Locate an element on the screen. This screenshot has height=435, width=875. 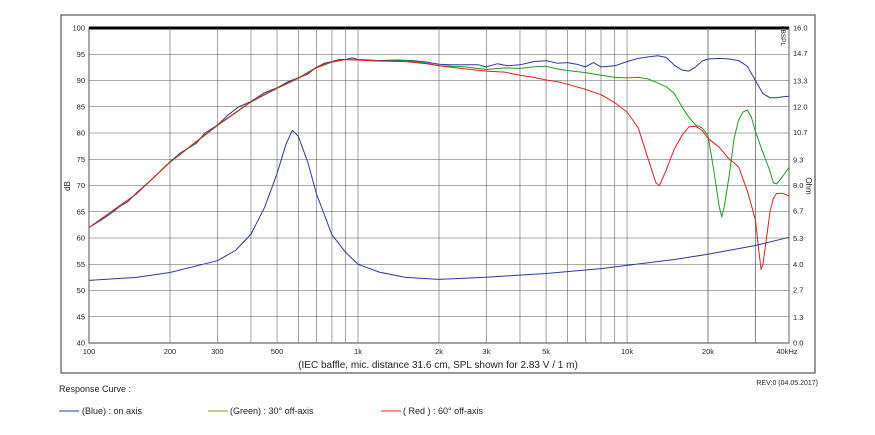
y-tick-label: 60 is located at coordinates (81, 238).